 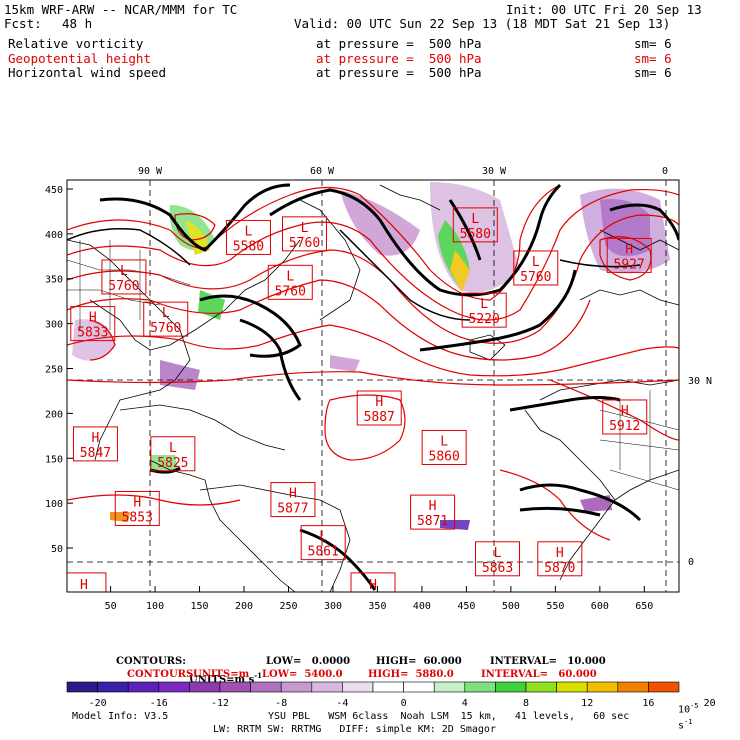 I want to click on colorbar-label: 8, so click(x=526, y=703).